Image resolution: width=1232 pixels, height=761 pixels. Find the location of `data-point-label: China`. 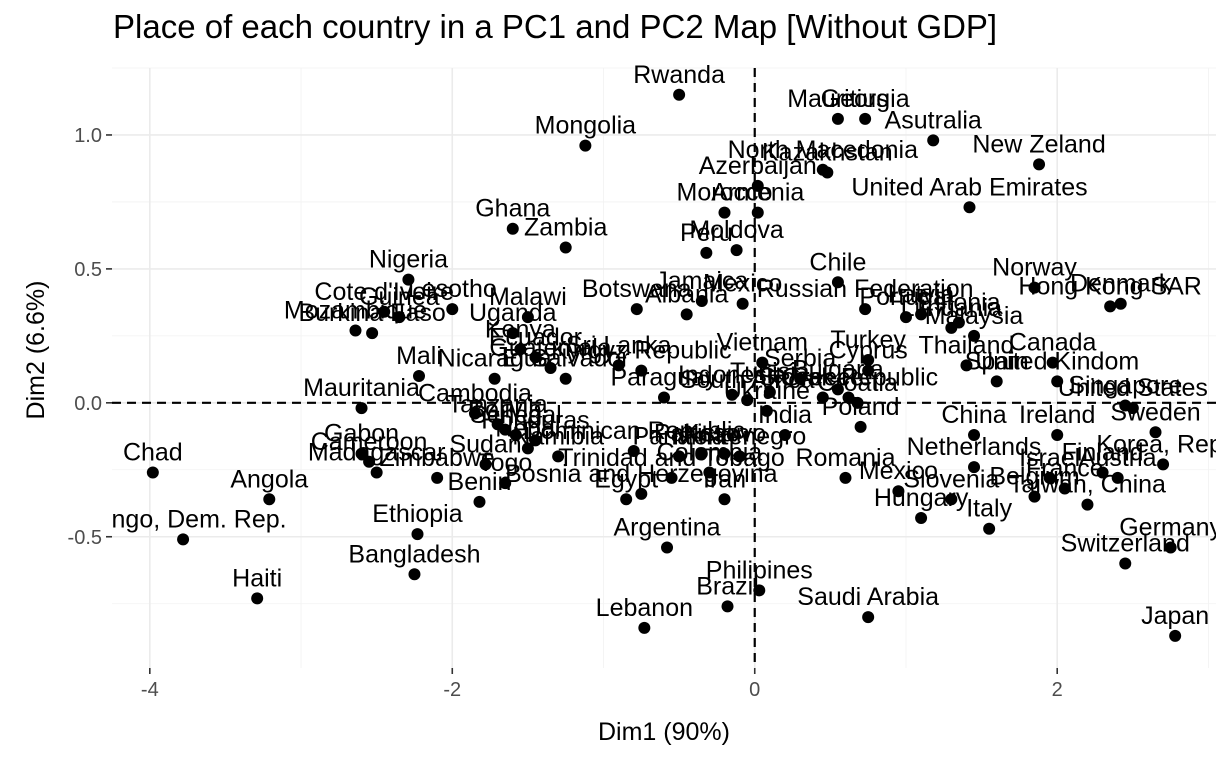

data-point-label: China is located at coordinates (973, 415).